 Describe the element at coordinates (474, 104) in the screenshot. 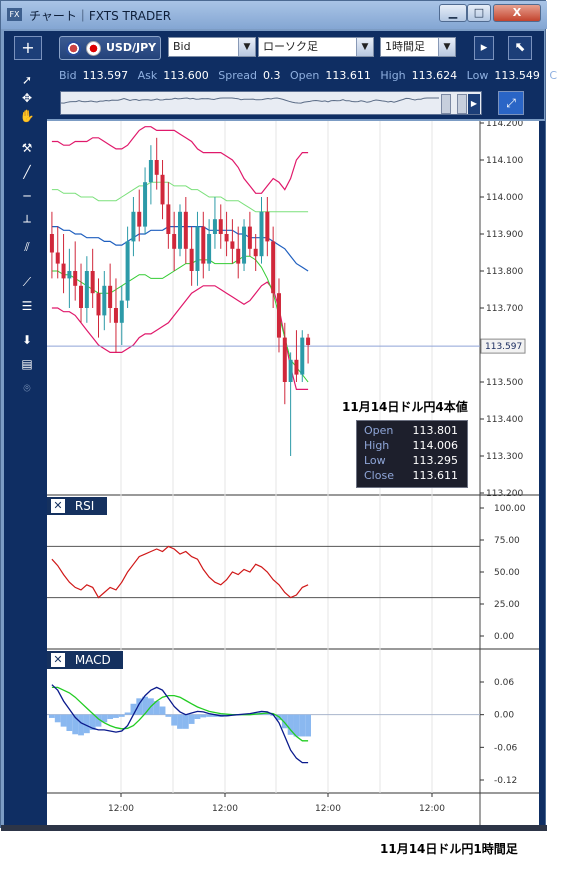

I see `scroll-right-icon: ▶` at that location.